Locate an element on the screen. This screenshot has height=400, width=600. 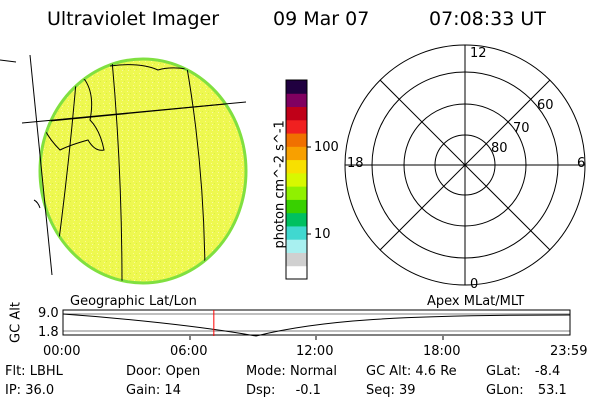
xtick-2359: 23:59 is located at coordinates (569, 351).